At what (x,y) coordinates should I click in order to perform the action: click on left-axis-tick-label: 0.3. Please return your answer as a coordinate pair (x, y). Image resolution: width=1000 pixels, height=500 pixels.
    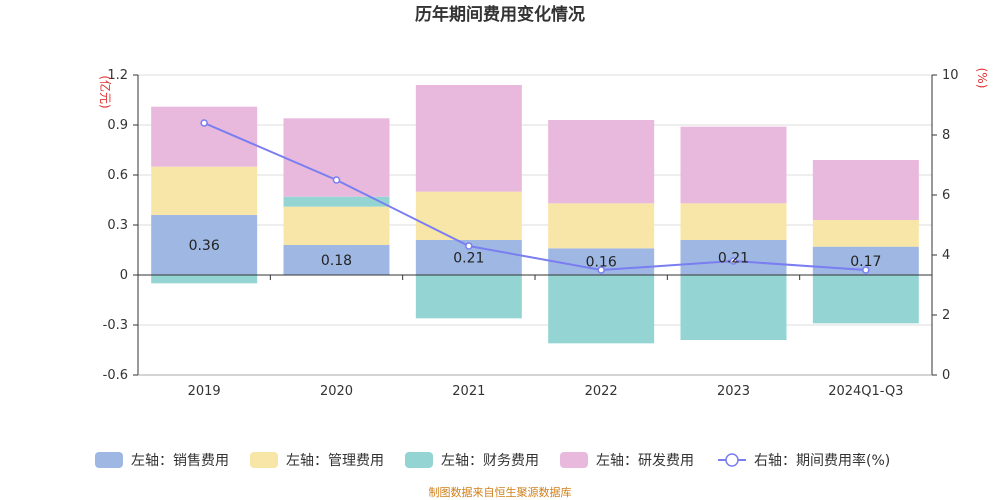
    Looking at the image, I should click on (117, 225).